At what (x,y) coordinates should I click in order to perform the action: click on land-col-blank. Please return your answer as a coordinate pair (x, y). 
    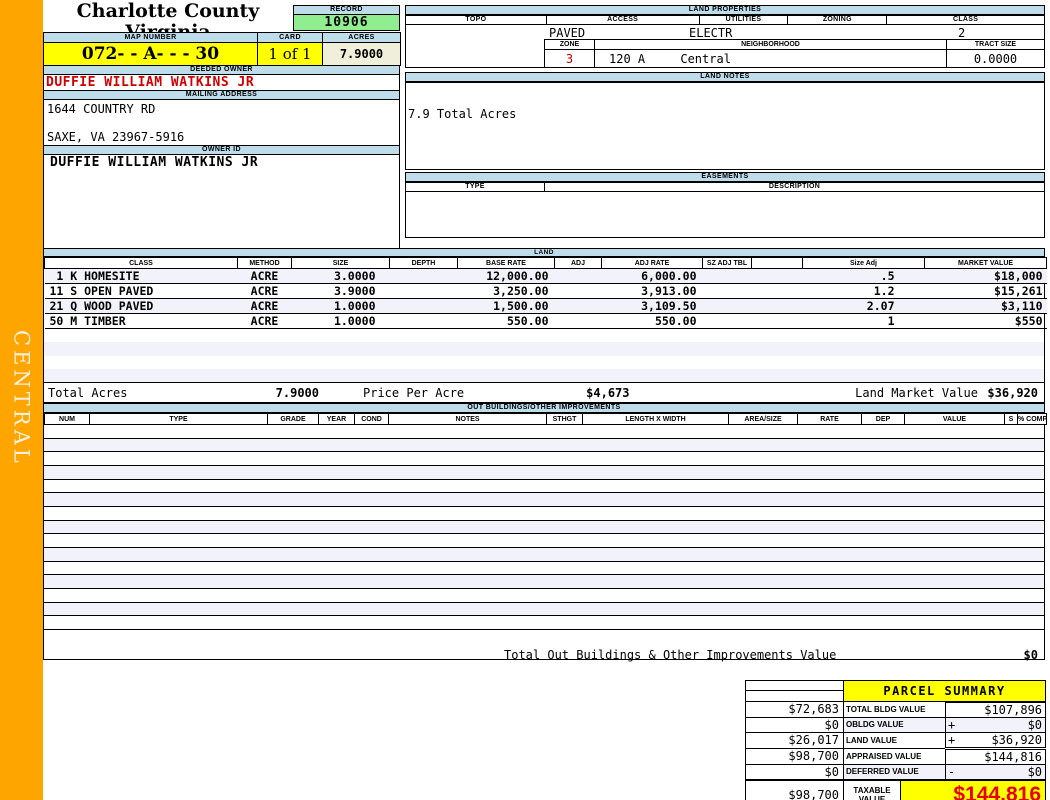
    Looking at the image, I should click on (777, 263).